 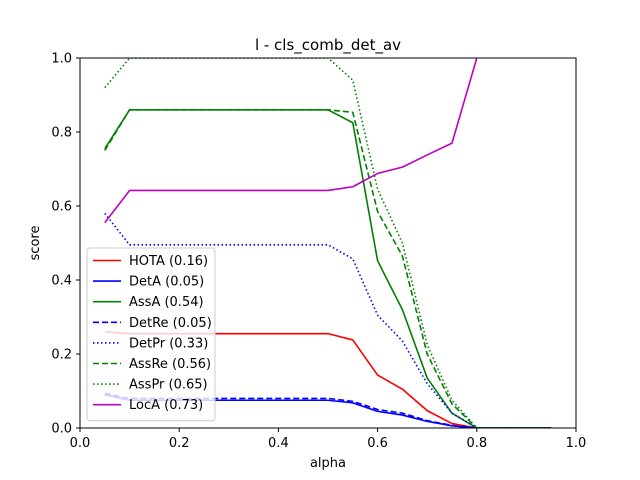 I want to click on y-tick-label: 1.0, so click(x=61, y=59).